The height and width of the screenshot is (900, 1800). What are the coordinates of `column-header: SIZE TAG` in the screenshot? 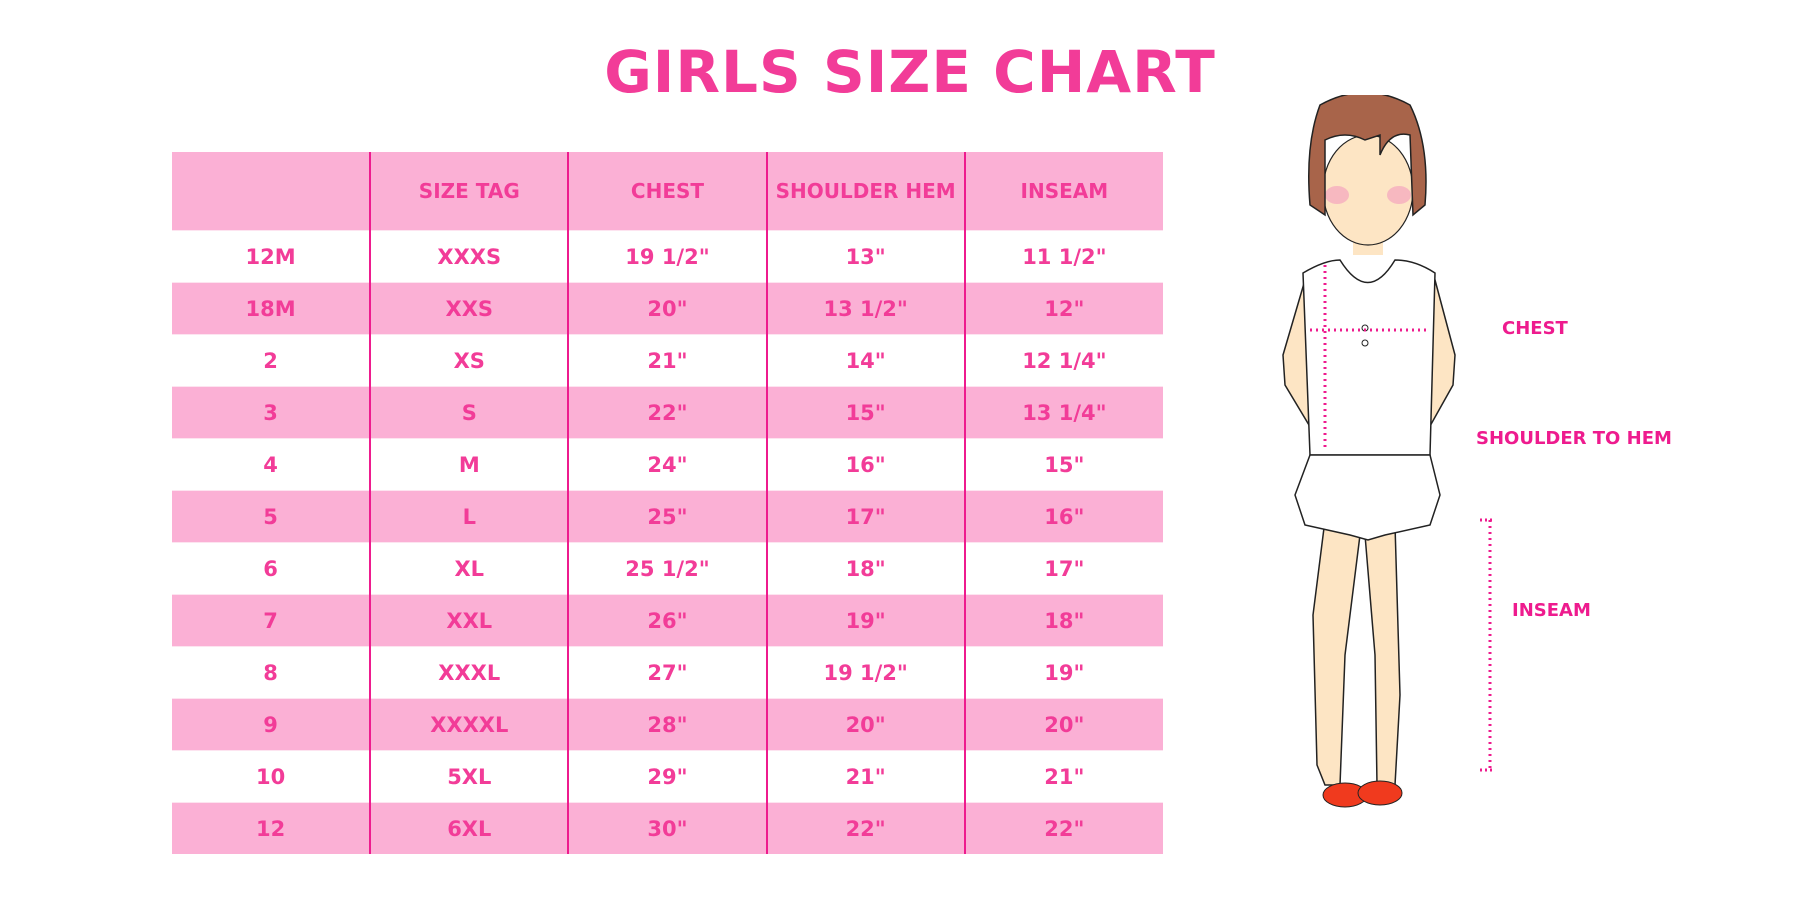 It's located at (469, 191).